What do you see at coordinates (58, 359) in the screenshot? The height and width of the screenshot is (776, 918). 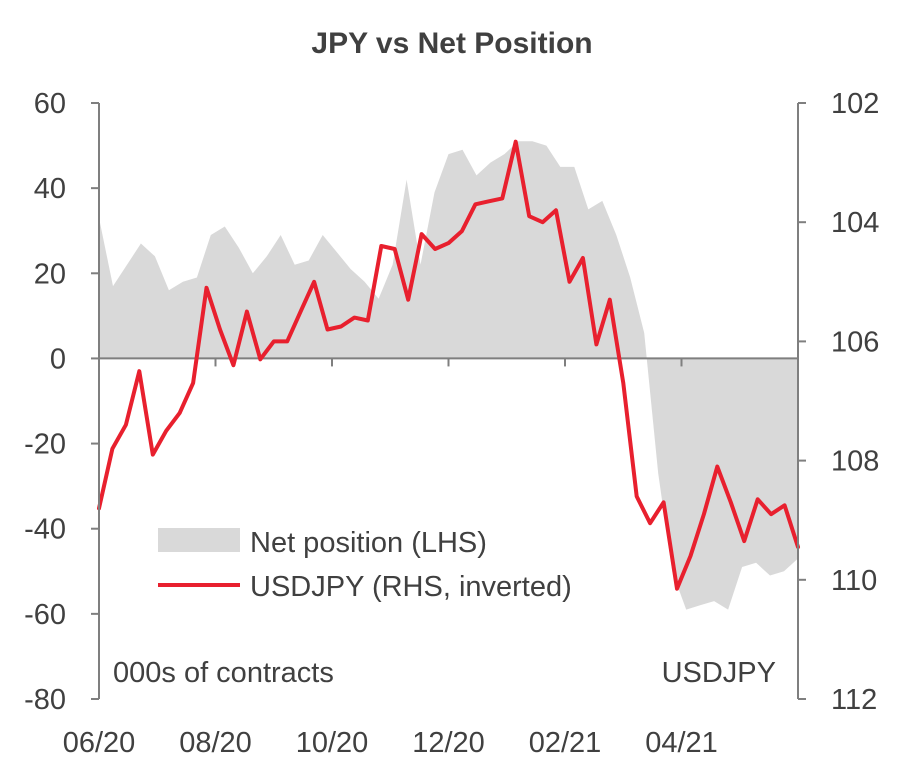 I see `left-tick-label: 0` at bounding box center [58, 359].